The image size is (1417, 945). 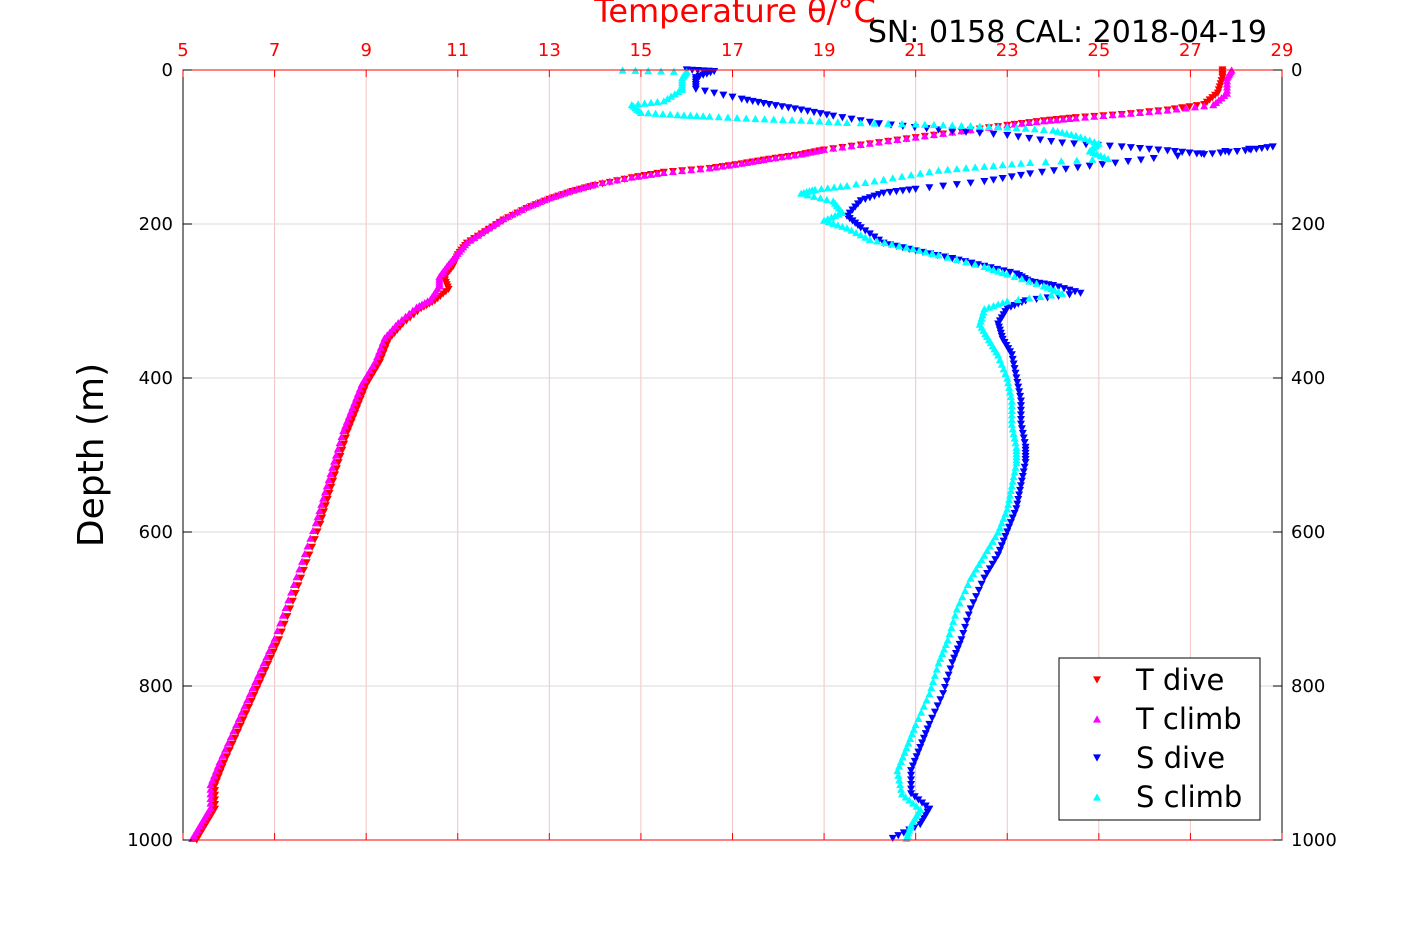 I want to click on legend-label: T climb, so click(x=1188, y=719).